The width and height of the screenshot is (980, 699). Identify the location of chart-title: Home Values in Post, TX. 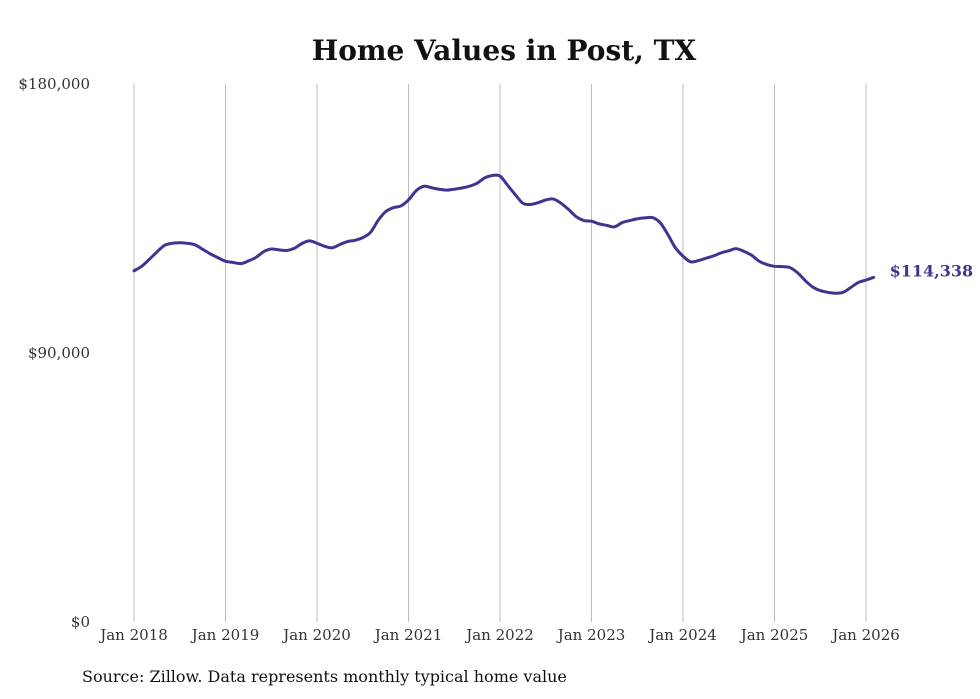
(504, 50).